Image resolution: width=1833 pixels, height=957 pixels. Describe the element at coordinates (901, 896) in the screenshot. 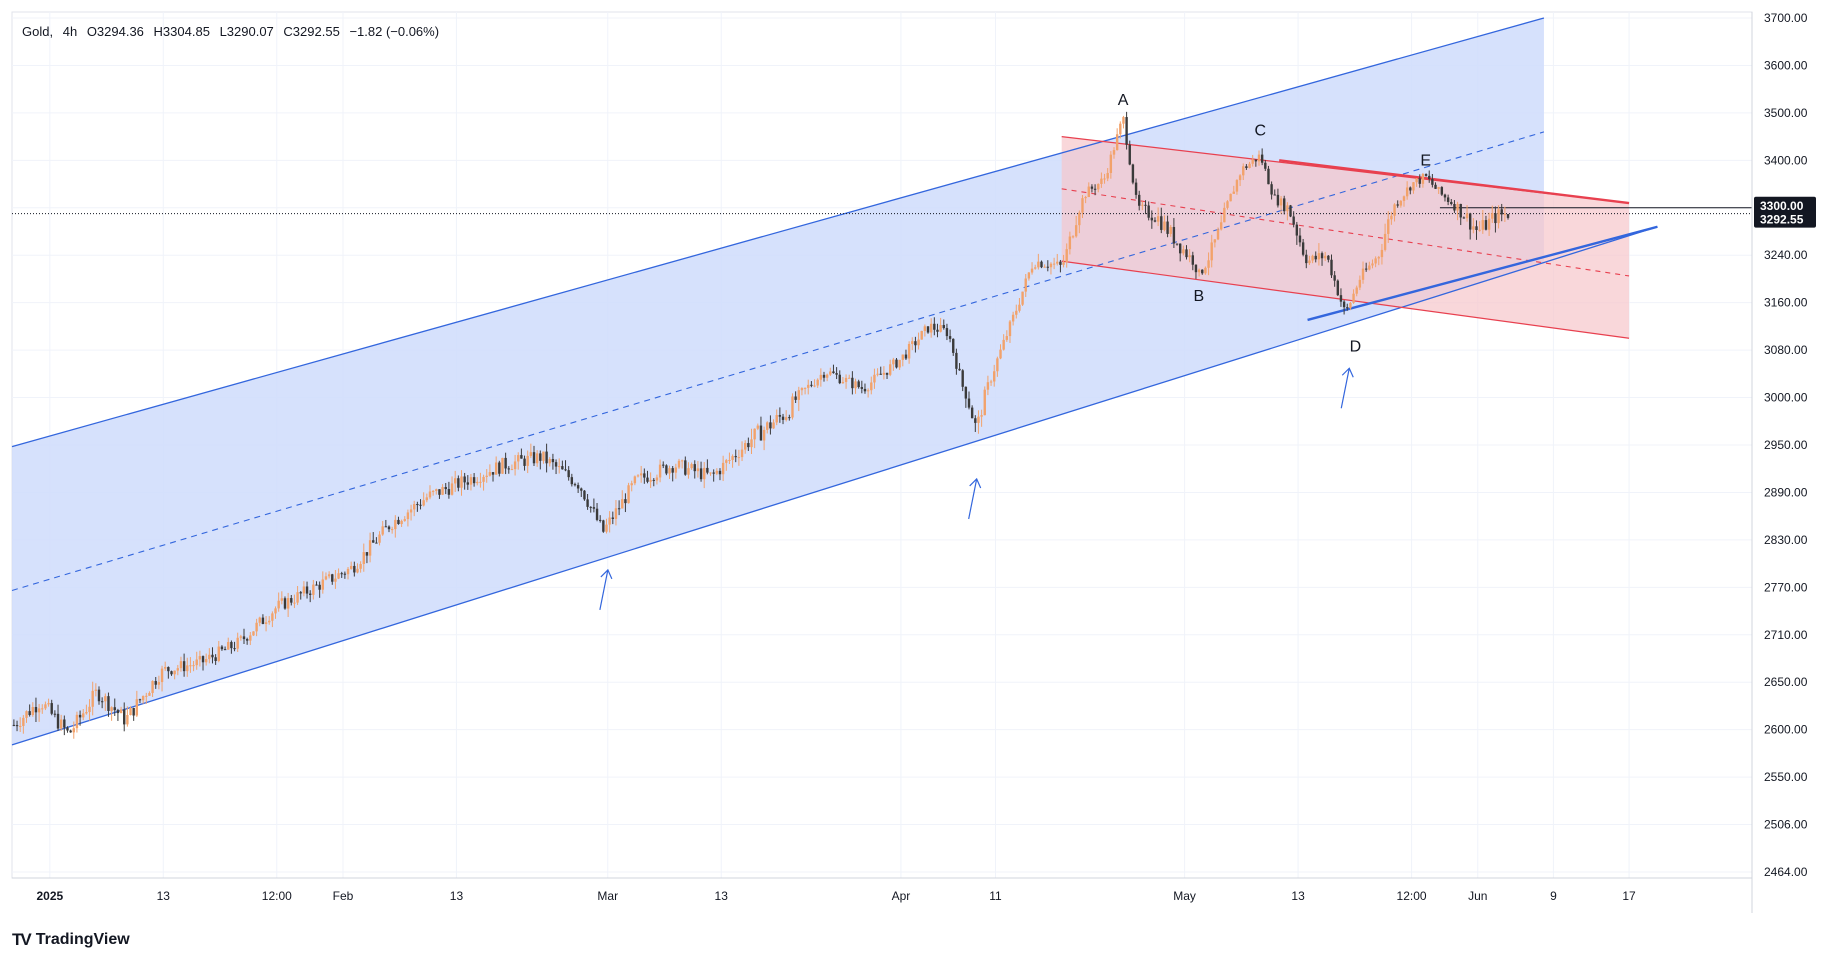

I see `x-tick-label: Apr` at that location.